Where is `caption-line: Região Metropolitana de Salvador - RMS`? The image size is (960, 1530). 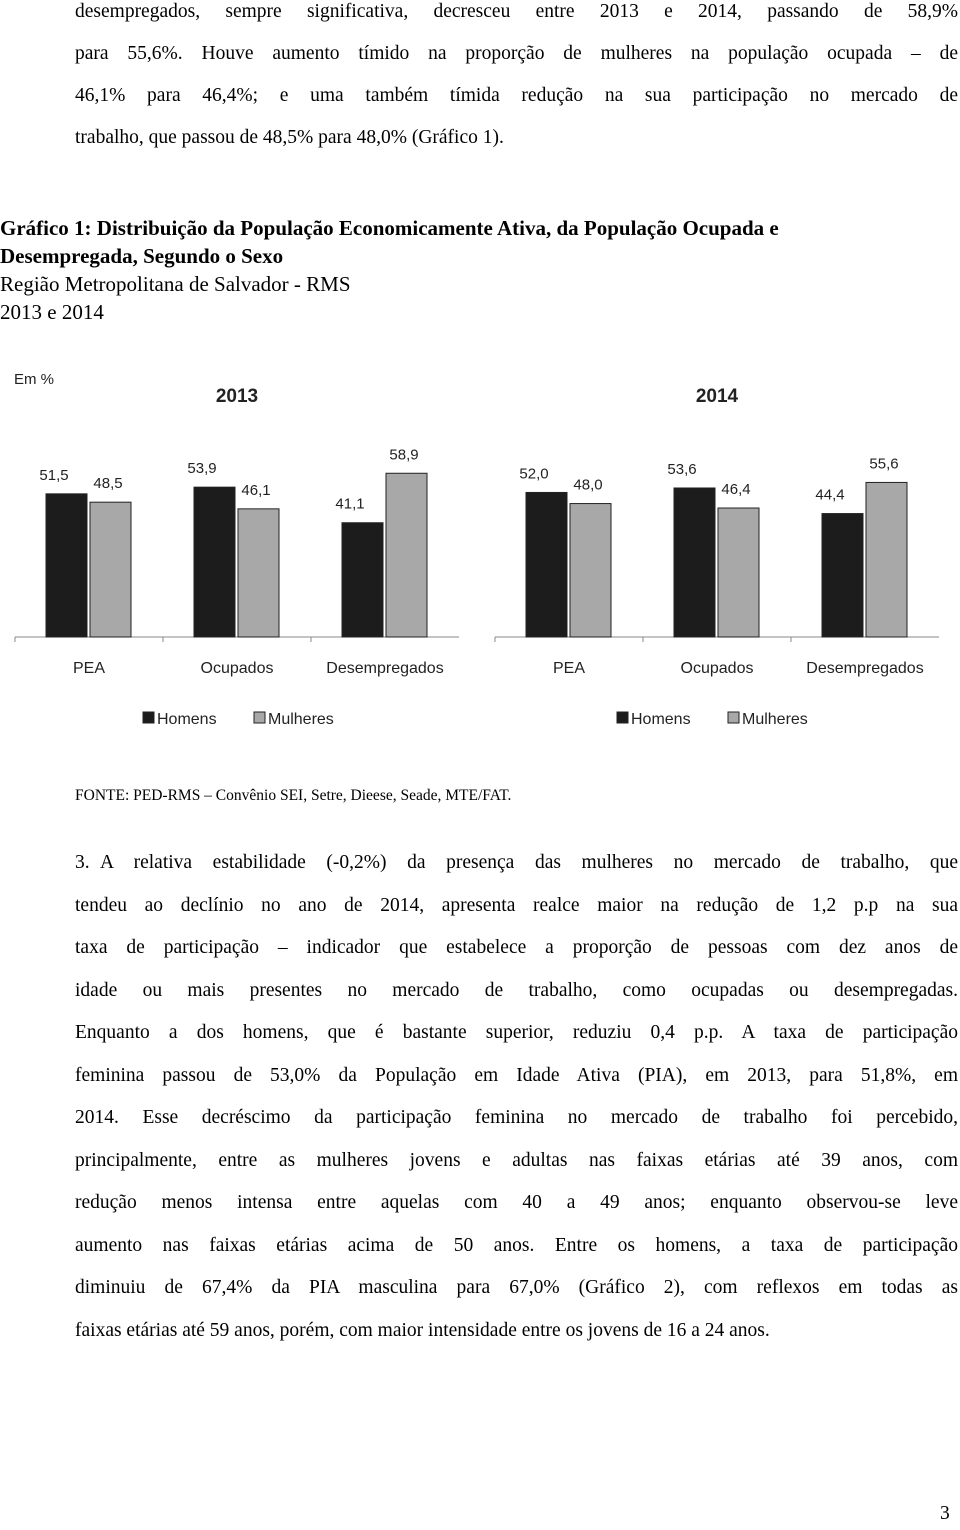 caption-line: Região Metropolitana de Salvador - RMS is located at coordinates (175, 284).